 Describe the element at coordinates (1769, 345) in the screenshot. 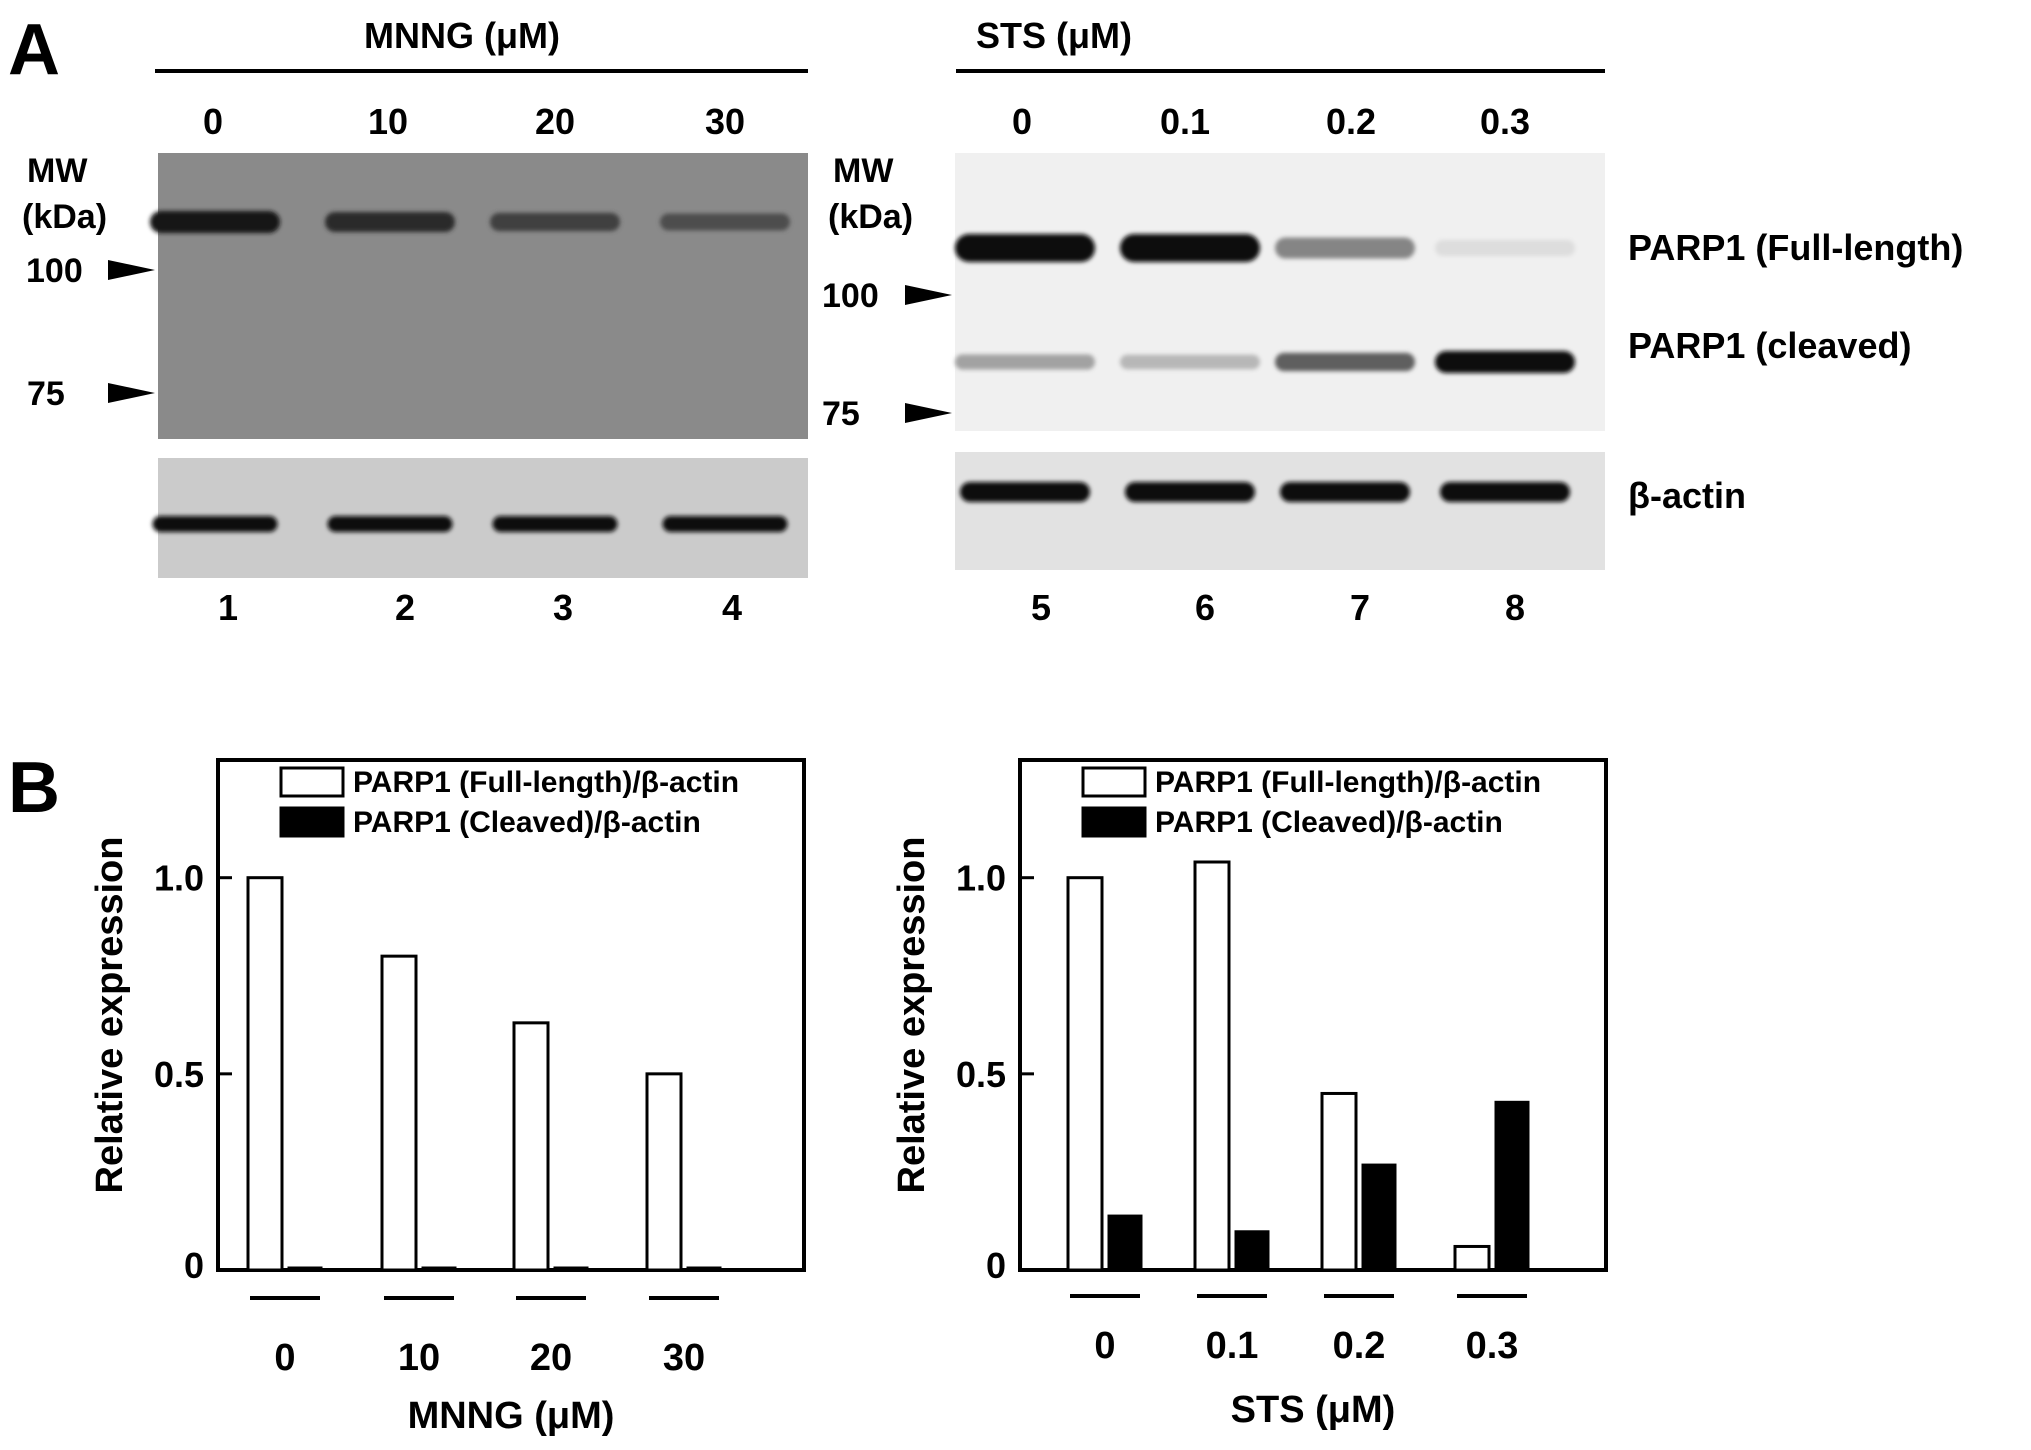

I see `band-label-cleaved: PARP1 (cleaved)` at that location.